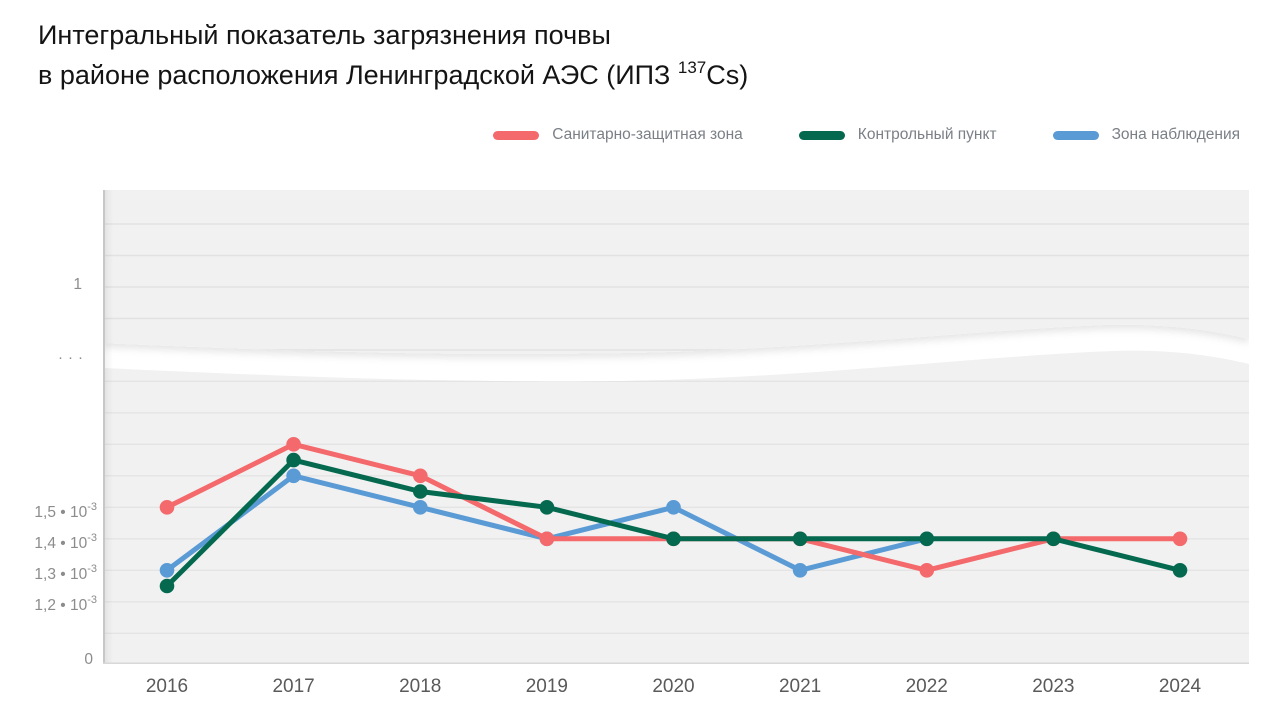 This screenshot has width=1280, height=720. I want to click on legend-swatch-blue, so click(1075, 135).